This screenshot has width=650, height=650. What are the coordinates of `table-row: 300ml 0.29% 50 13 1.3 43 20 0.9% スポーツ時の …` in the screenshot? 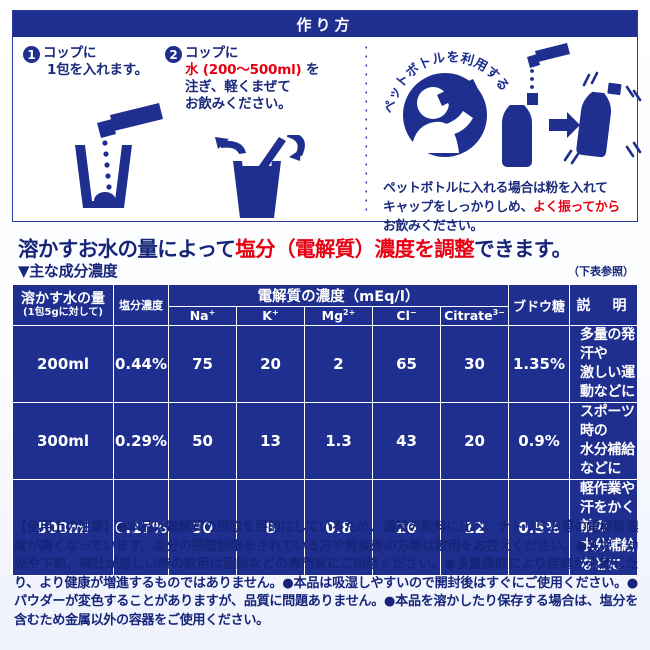 It's located at (325, 441).